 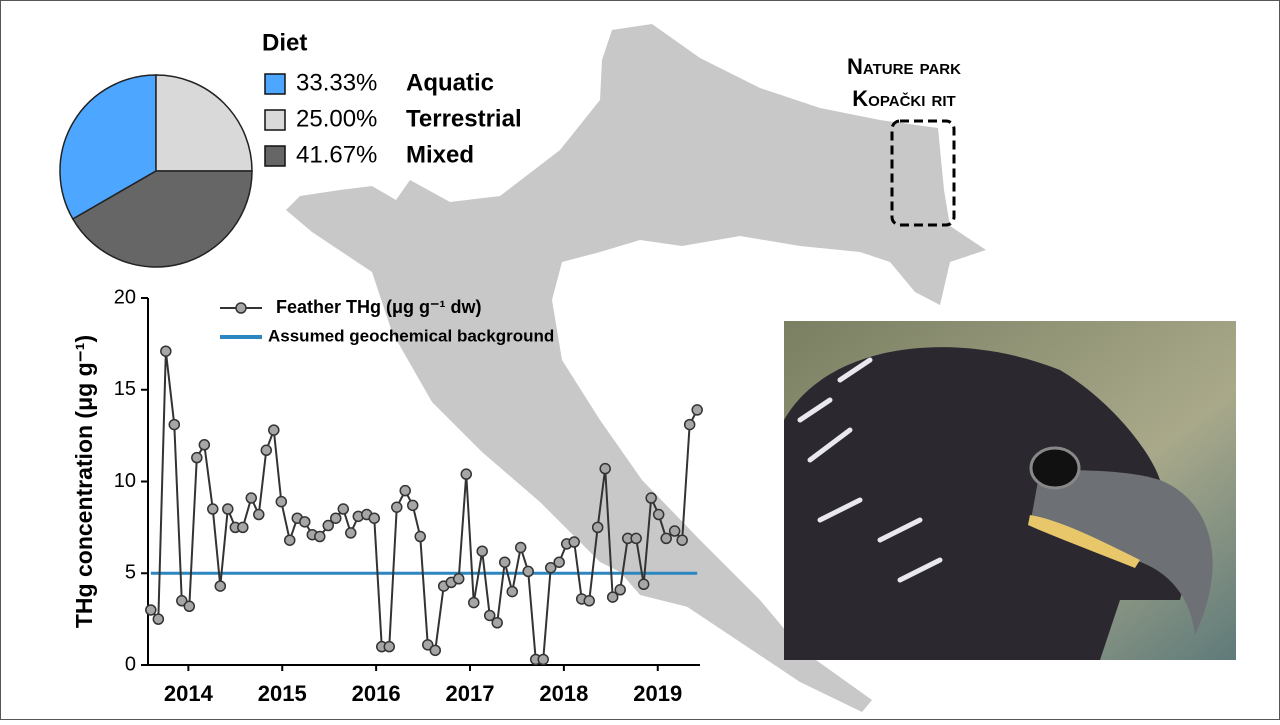 What do you see at coordinates (130, 573) in the screenshot?
I see `y-tick-label: 5` at bounding box center [130, 573].